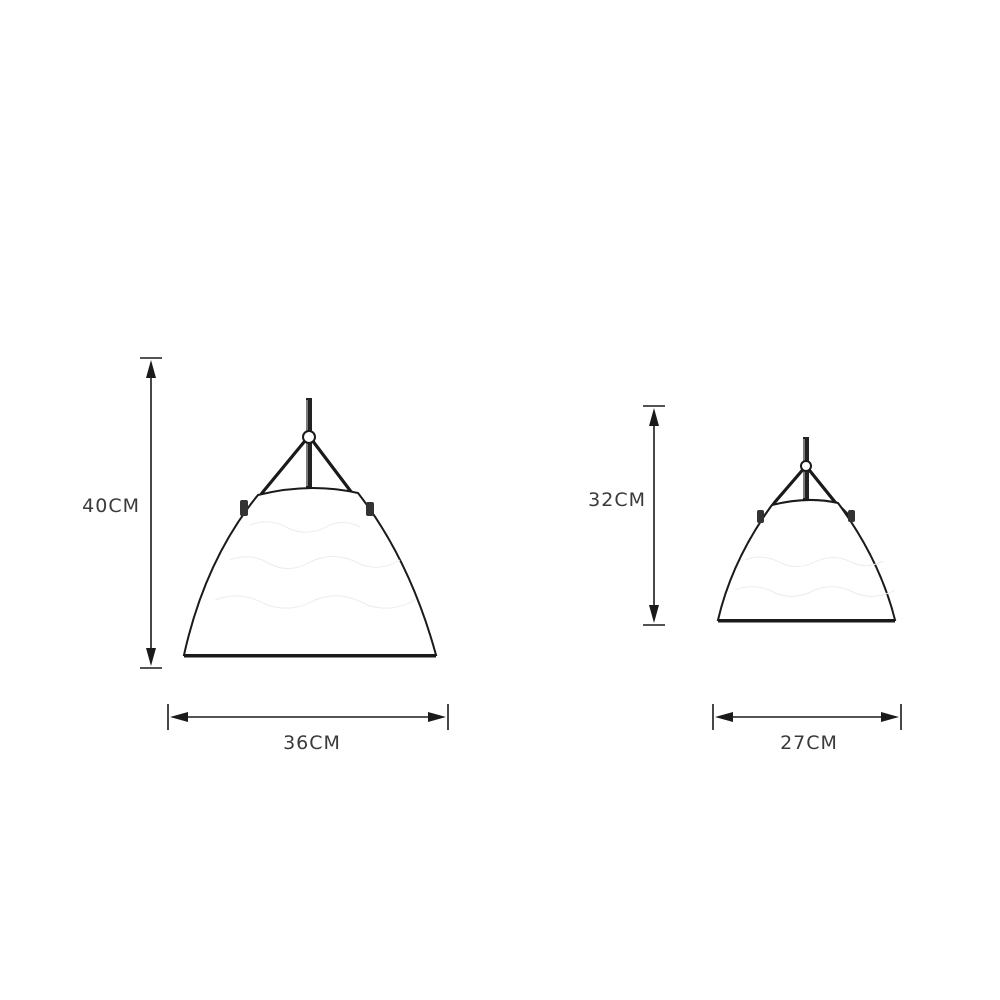 The height and width of the screenshot is (1000, 1000). Describe the element at coordinates (151, 657) in the screenshot. I see `large-height-arrow-bottom` at that location.